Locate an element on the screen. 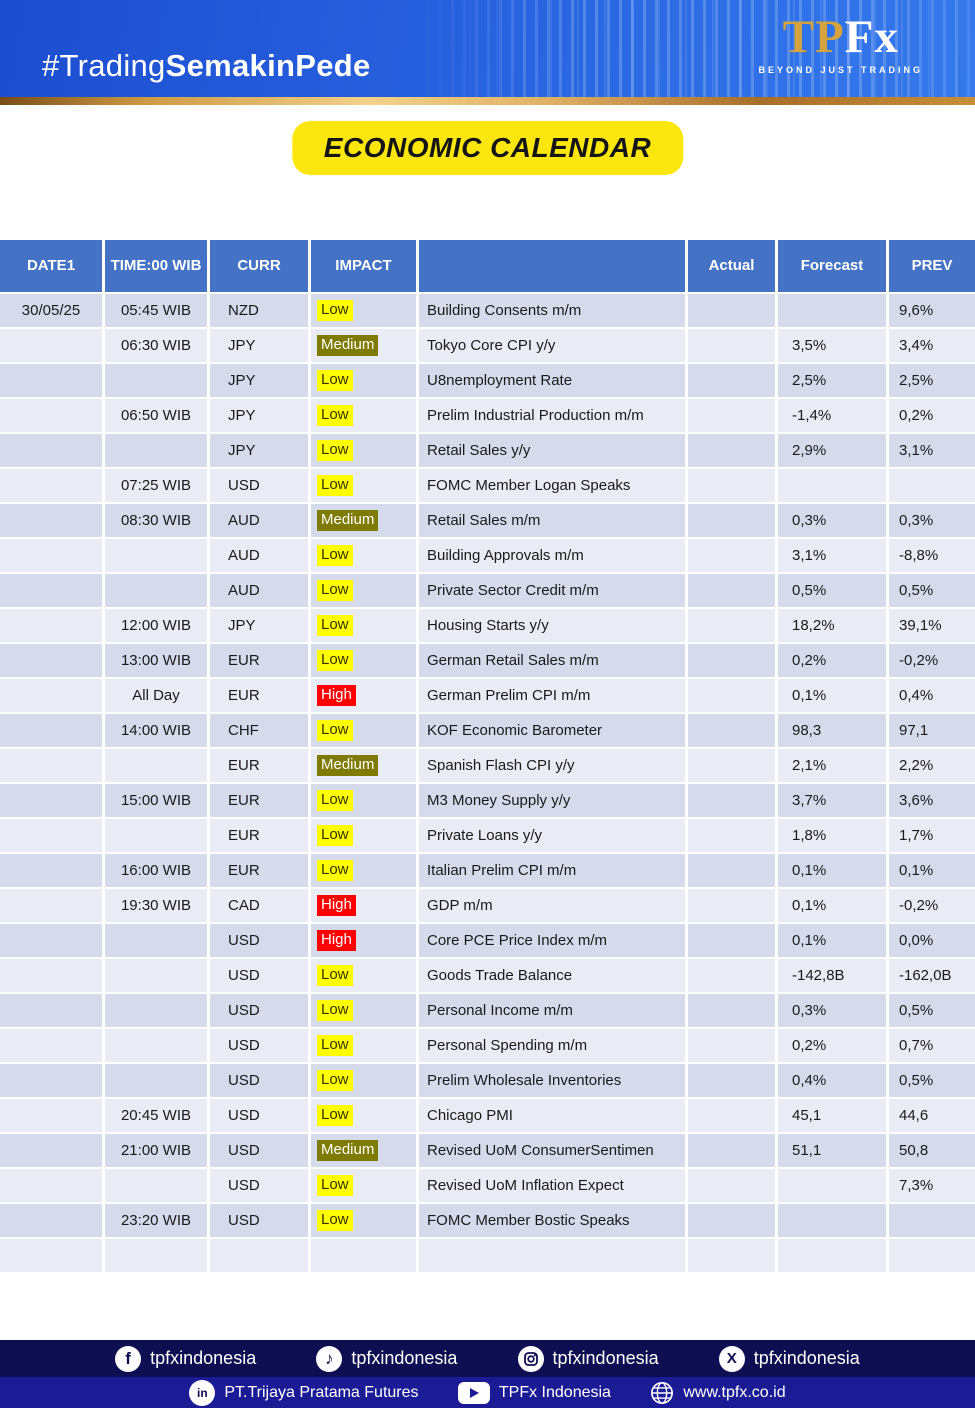  cell-date: 30/05/25 is located at coordinates (51, 310).